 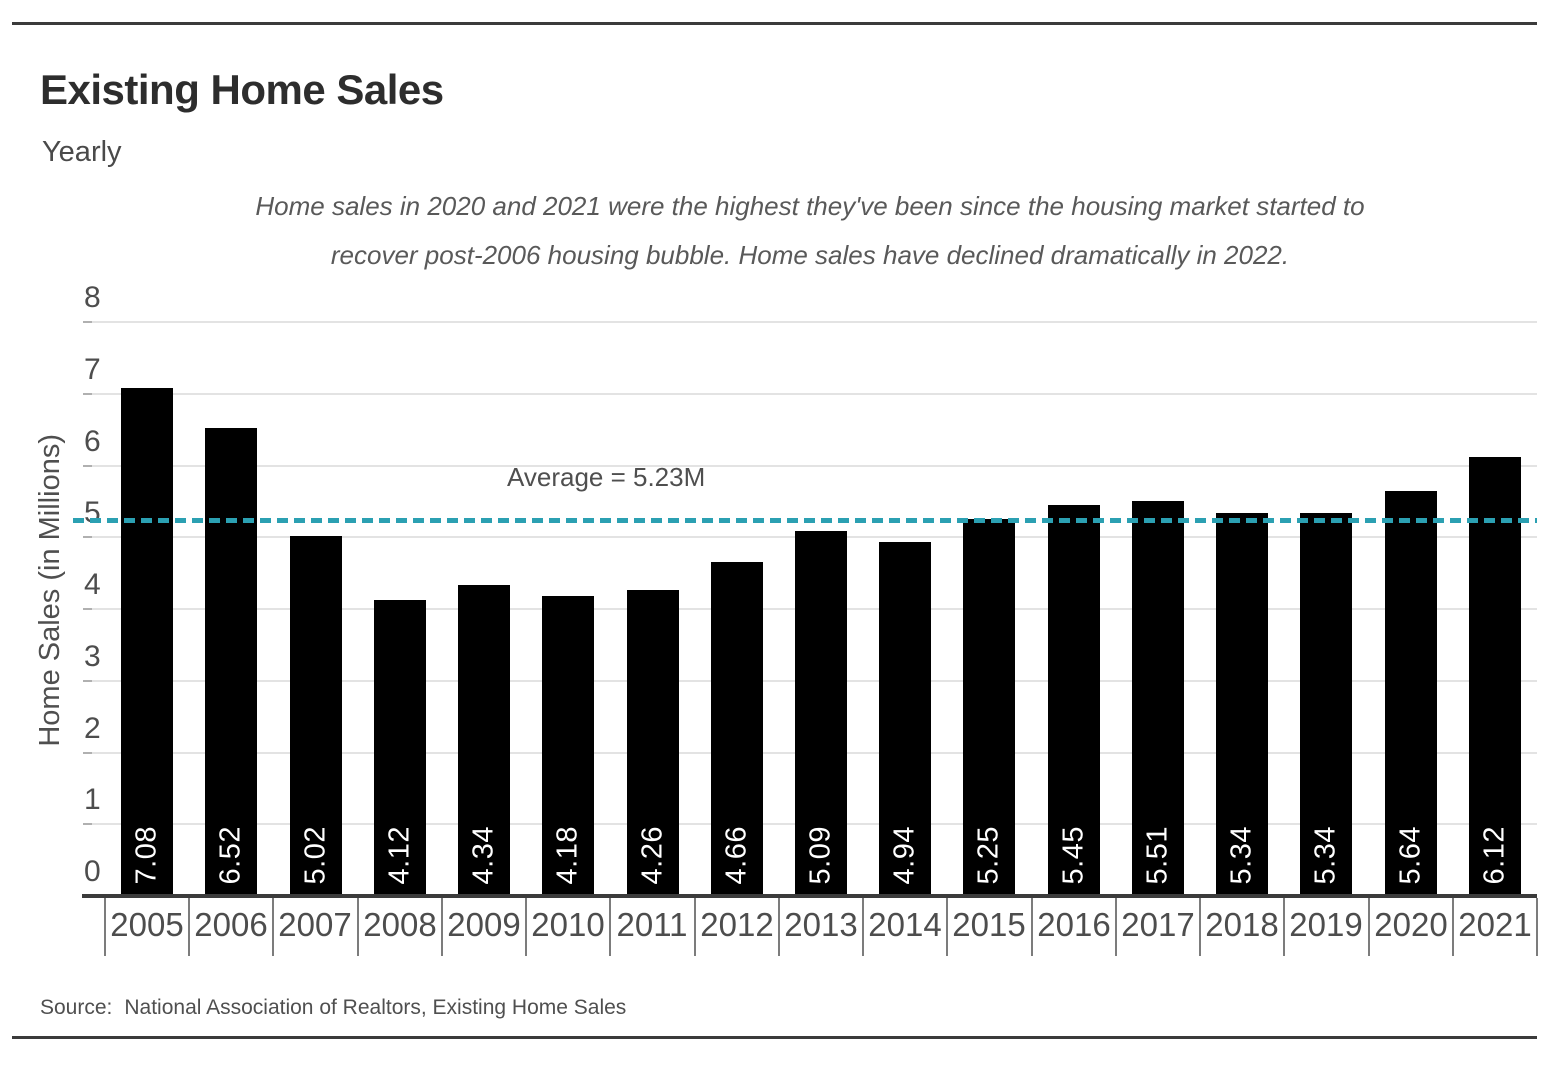 I want to click on x-axis-year-label: 2017, so click(x=1158, y=924).